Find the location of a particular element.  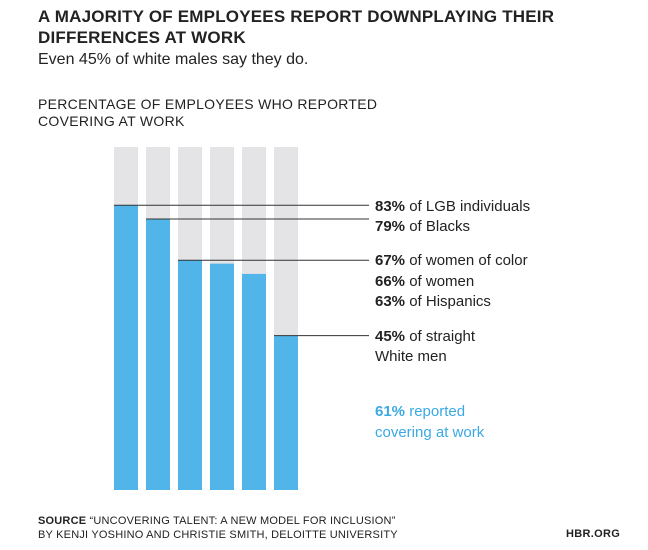

annotation-line-2: covering at work is located at coordinates (430, 432).